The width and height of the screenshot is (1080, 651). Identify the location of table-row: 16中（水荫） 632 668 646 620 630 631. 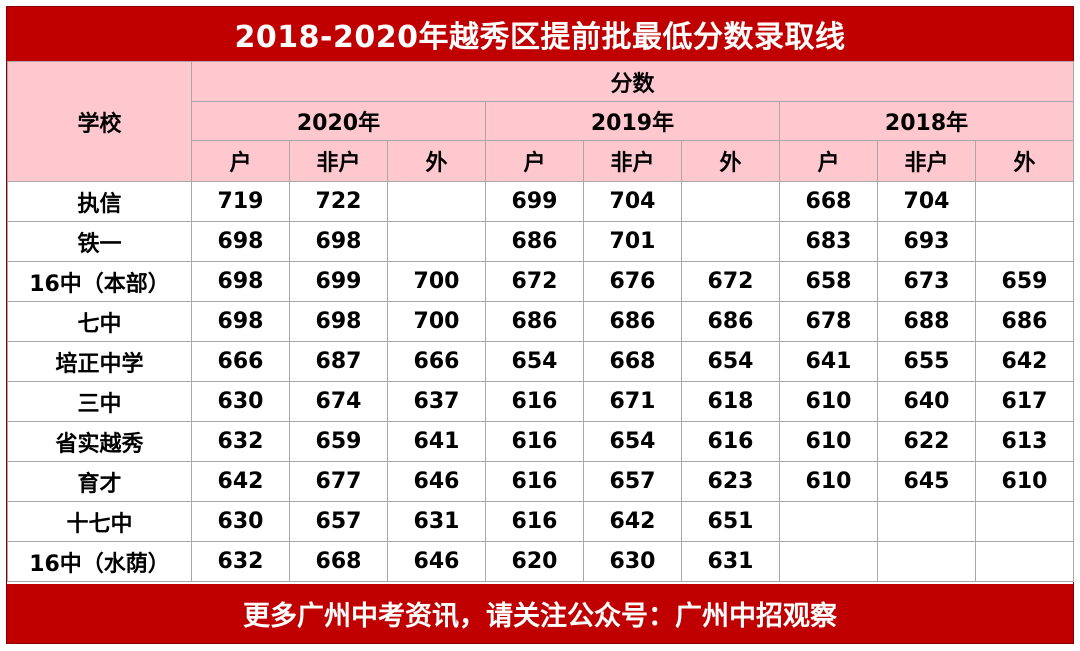
(541, 561).